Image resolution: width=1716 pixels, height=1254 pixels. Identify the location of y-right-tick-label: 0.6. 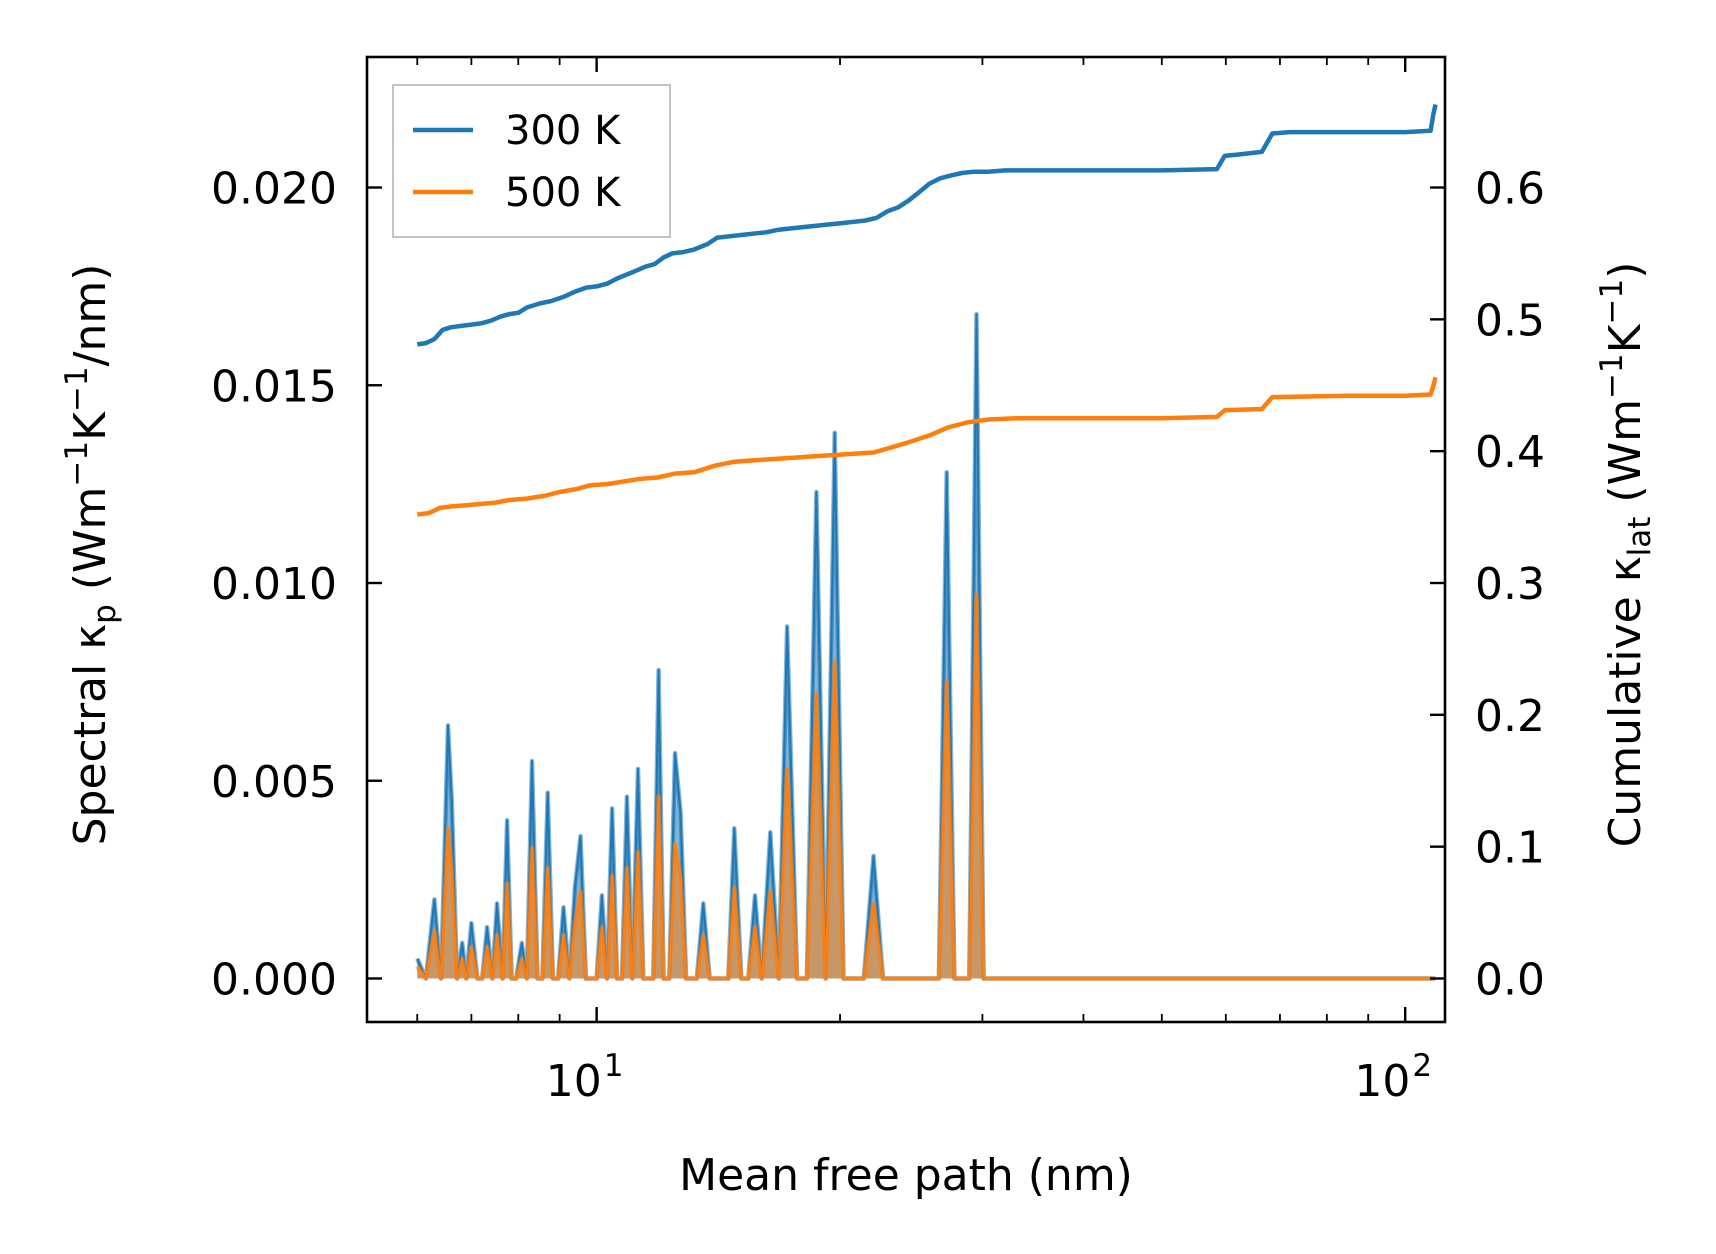
(1510, 189).